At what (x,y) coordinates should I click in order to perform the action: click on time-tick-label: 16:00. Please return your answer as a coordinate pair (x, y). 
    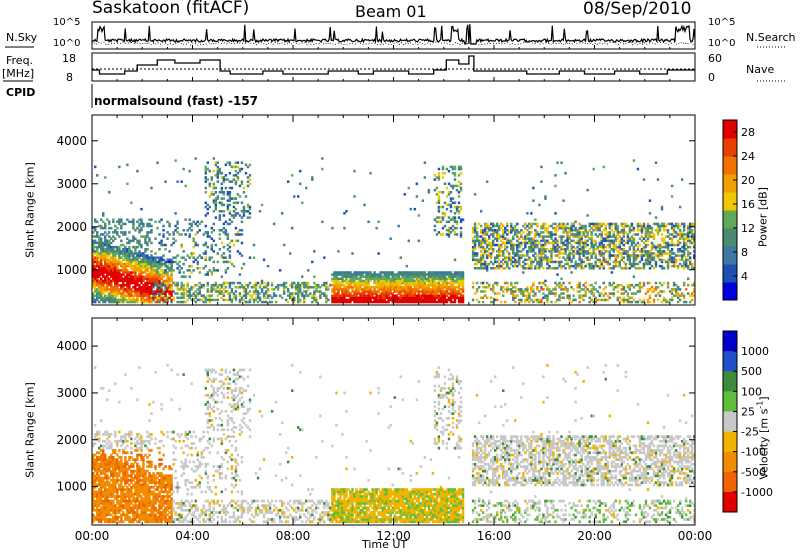
    Looking at the image, I should click on (494, 536).